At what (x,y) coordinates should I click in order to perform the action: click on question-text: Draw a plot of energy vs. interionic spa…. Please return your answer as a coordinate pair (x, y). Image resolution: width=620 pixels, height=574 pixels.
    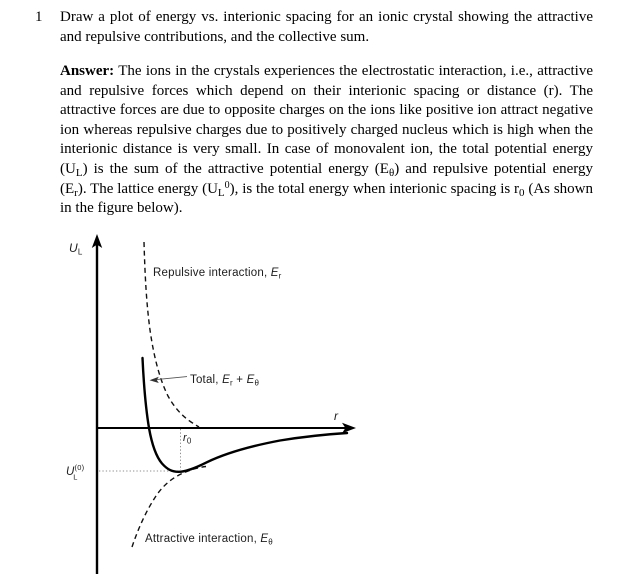
    Looking at the image, I should click on (326, 27).